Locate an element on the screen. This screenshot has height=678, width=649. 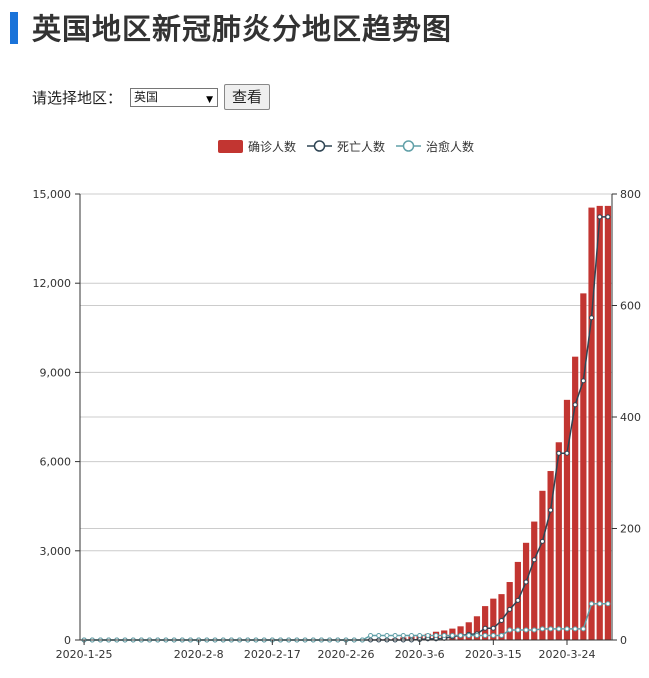
y-right-tick-label: 600 is located at coordinates (630, 306).